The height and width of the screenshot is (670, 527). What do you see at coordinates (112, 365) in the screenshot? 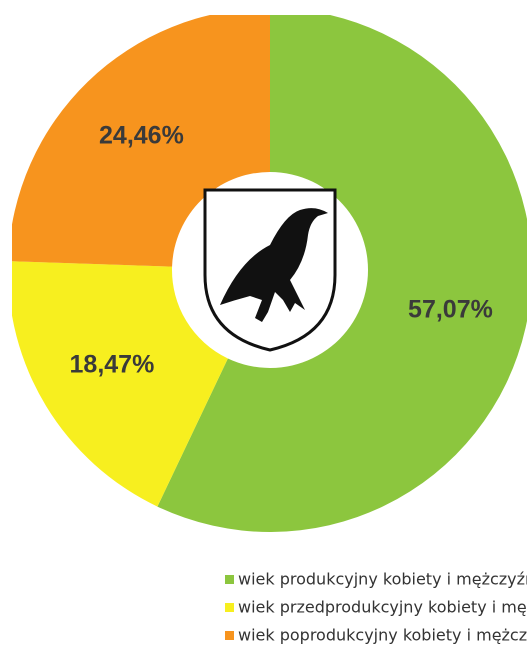
I see `value-label: 18,47%` at bounding box center [112, 365].